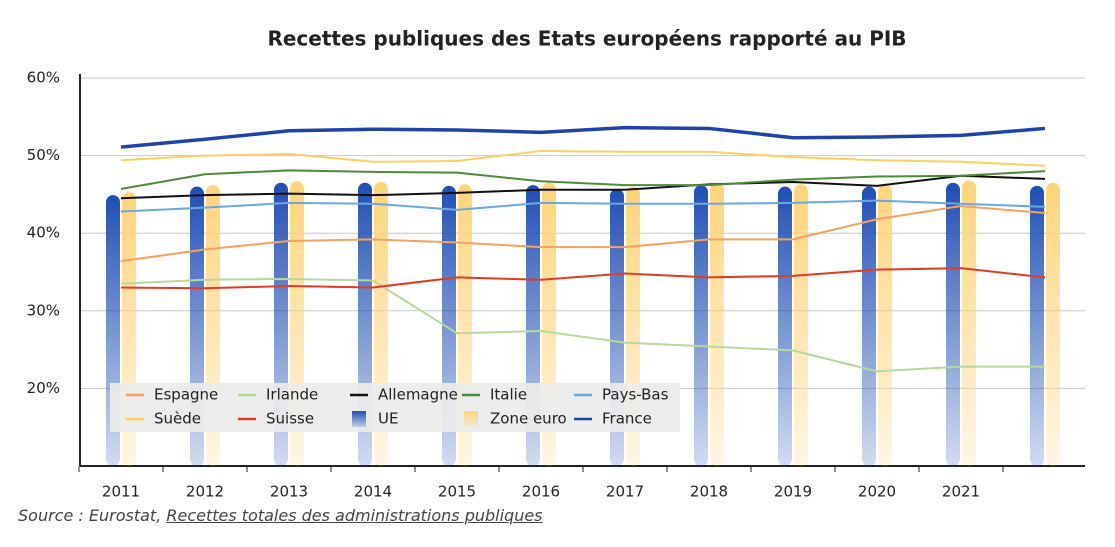  What do you see at coordinates (121, 492) in the screenshot?
I see `x-tick-label: 2011` at bounding box center [121, 492].